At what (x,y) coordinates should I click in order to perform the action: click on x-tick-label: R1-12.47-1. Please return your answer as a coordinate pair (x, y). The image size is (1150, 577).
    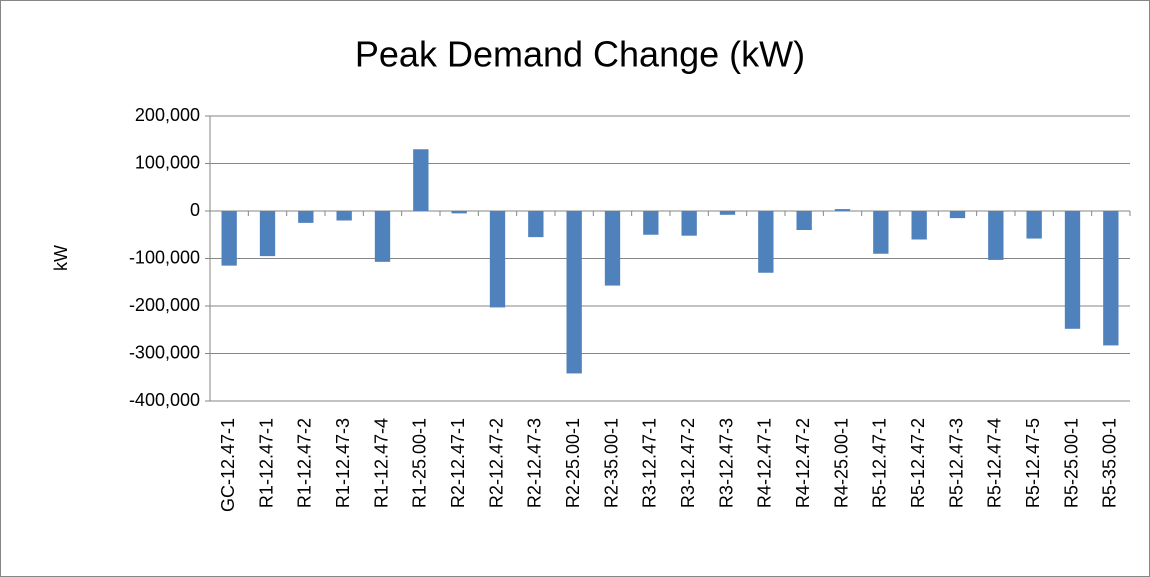
    Looking at the image, I should click on (266, 463).